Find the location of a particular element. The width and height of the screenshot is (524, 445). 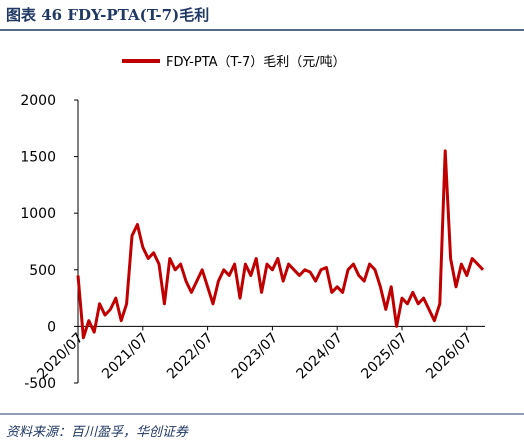

y-tick-label: 0 is located at coordinates (51, 327).